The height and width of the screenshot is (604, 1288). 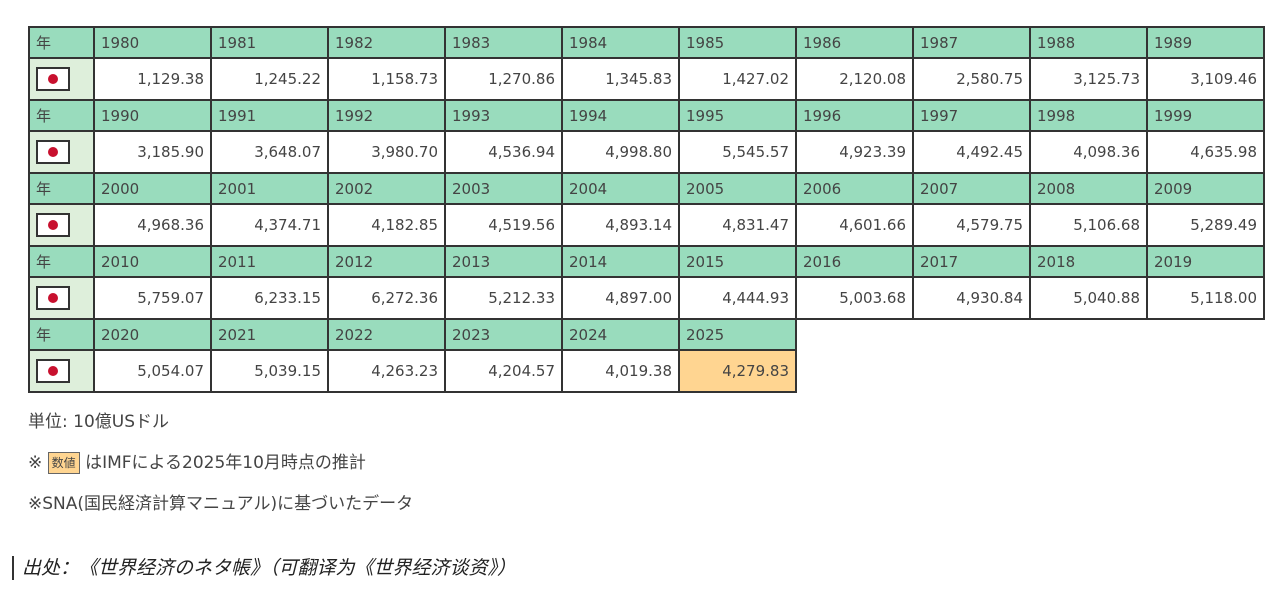 What do you see at coordinates (620, 261) in the screenshot?
I see `year-cell: 2014` at bounding box center [620, 261].